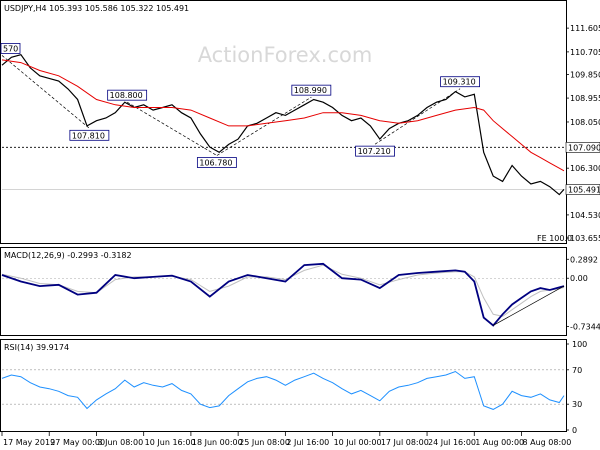 This screenshot has height=450, width=600. I want to click on swing-label: 106.780, so click(215, 163).